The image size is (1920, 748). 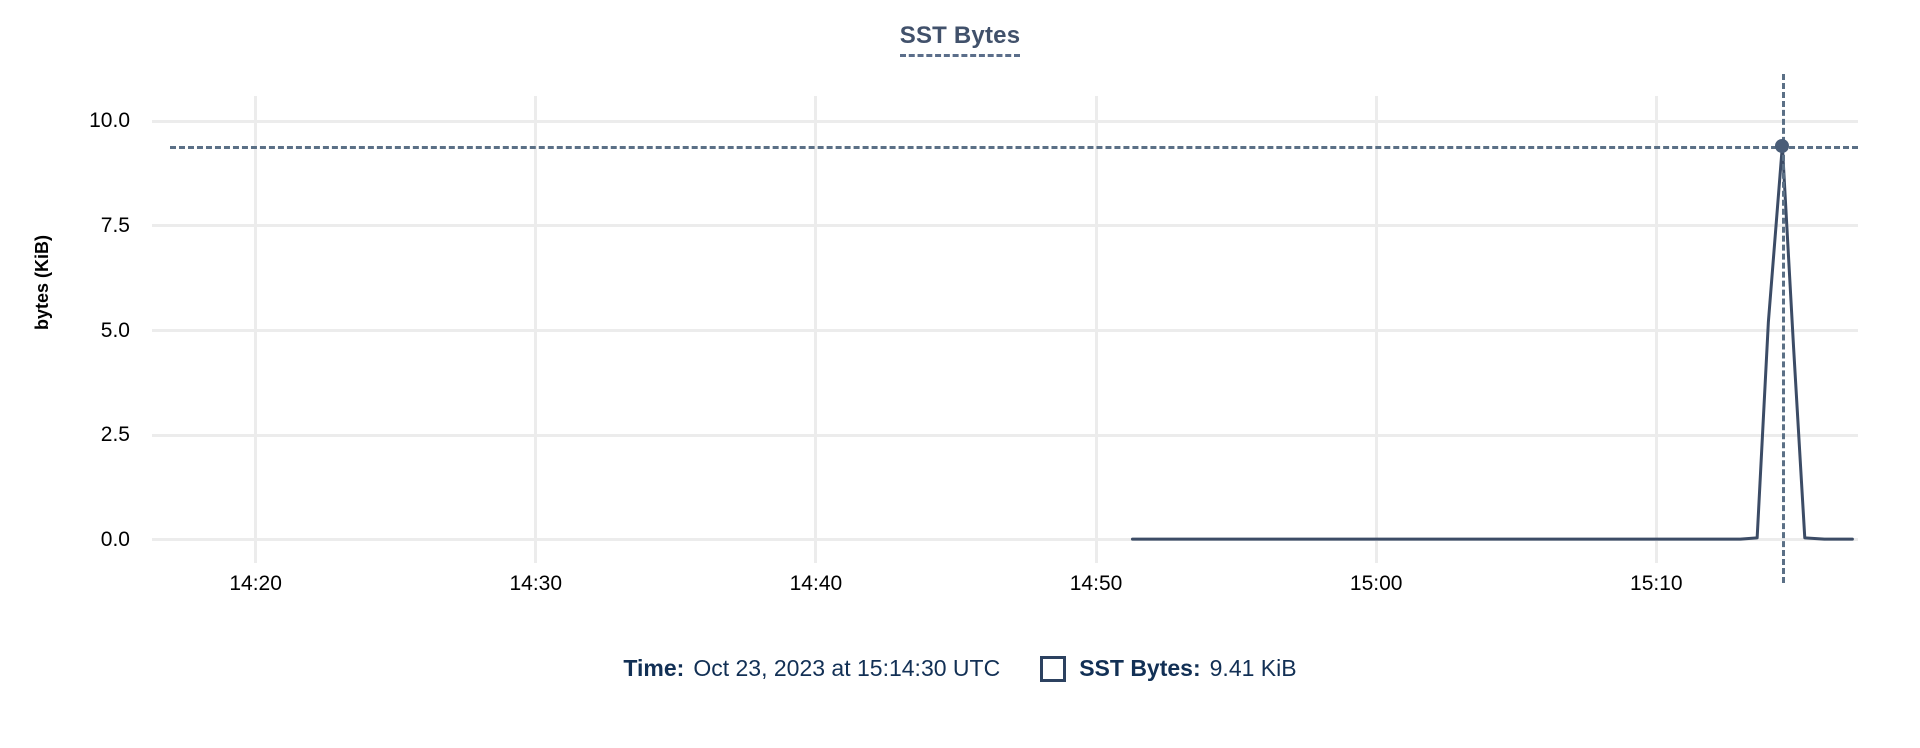 I want to click on x-axis-tick-label: 14:50, so click(x=1096, y=583).